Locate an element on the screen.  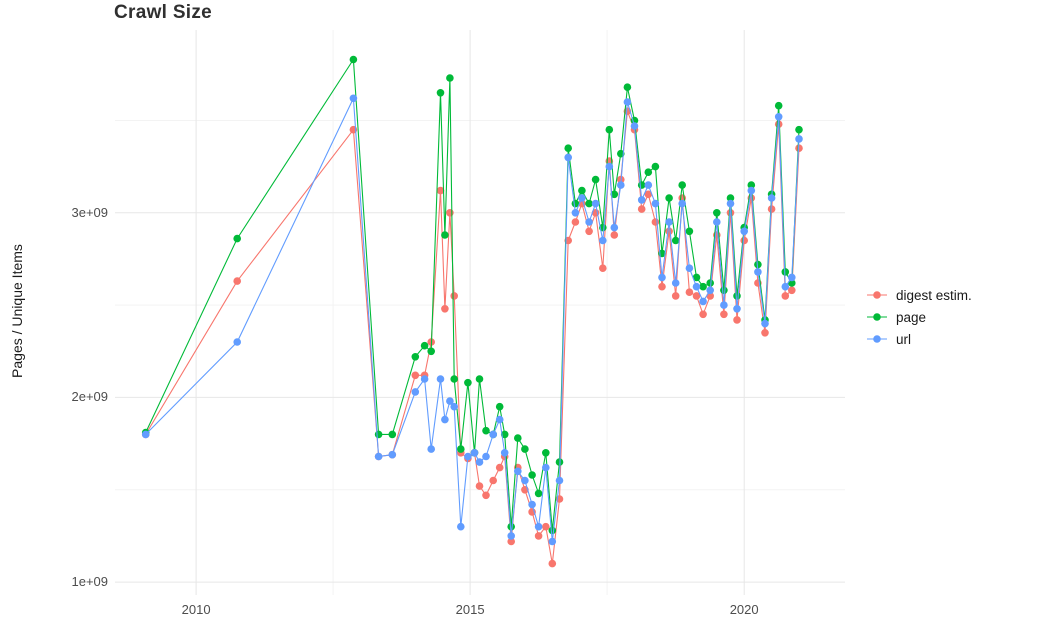
legend: digest estim. page url is located at coordinates (919, 317).